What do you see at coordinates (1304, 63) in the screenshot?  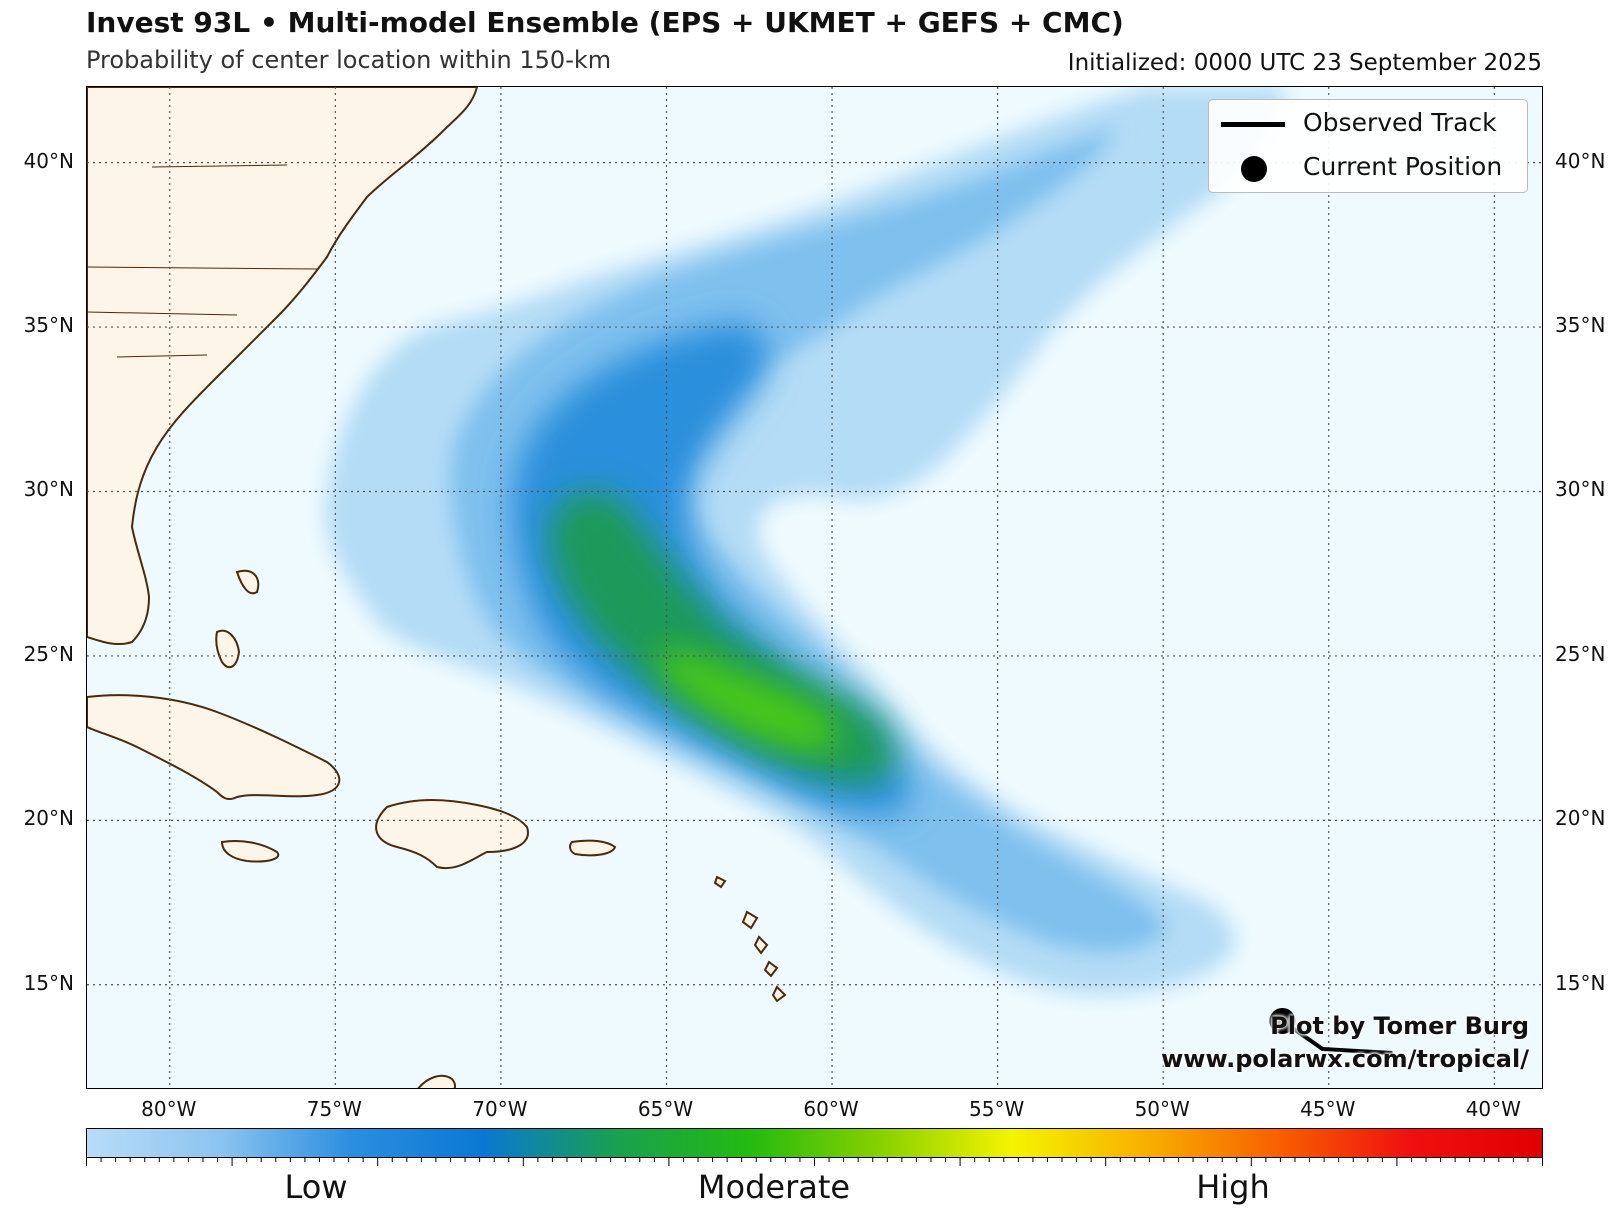 I see `init-time: Initialized: 0000 UTC 23 September 2025` at bounding box center [1304, 63].